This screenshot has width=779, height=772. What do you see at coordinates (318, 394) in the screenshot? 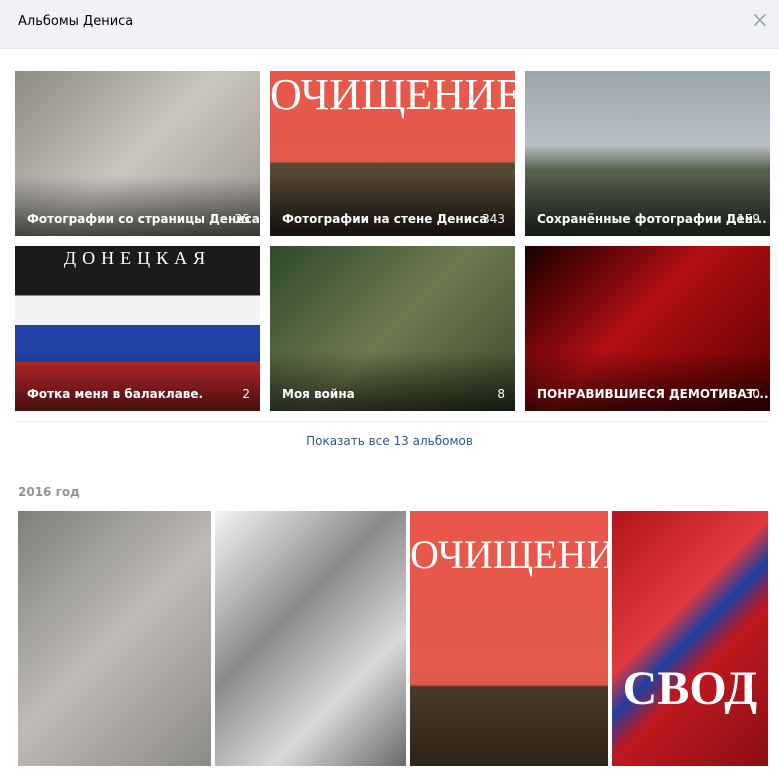
I see `album-name: Моя война` at bounding box center [318, 394].